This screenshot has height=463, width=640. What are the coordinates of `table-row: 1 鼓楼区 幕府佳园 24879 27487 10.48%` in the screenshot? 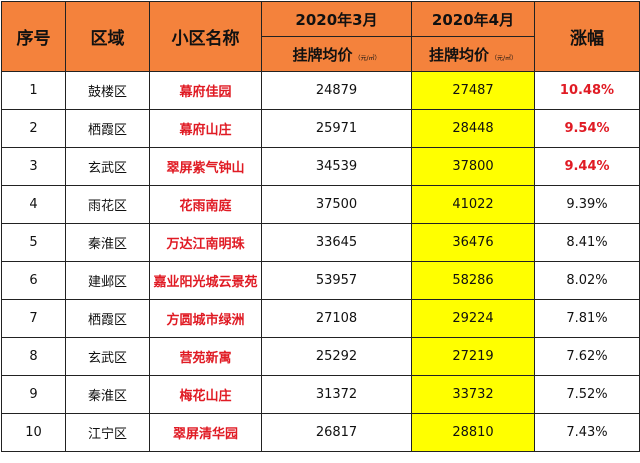 It's located at (320, 90).